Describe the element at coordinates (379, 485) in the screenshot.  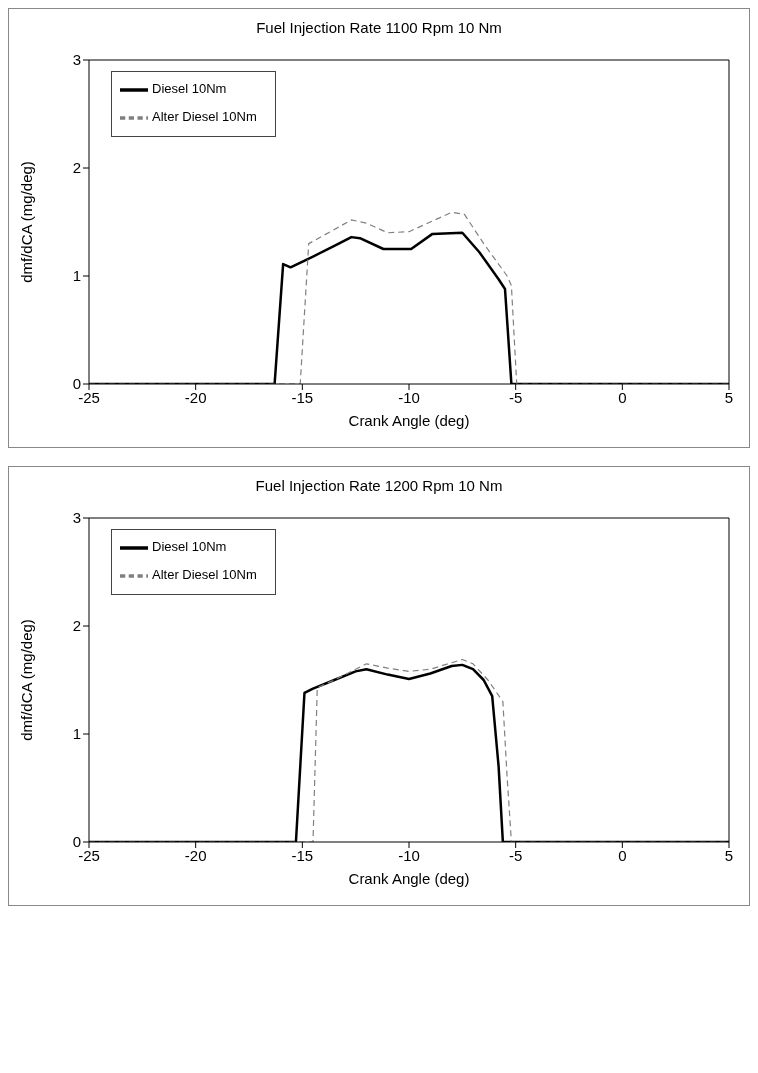
I see `chart-title: Fuel Injection Rate 1200 Rpm 10 Nm` at that location.